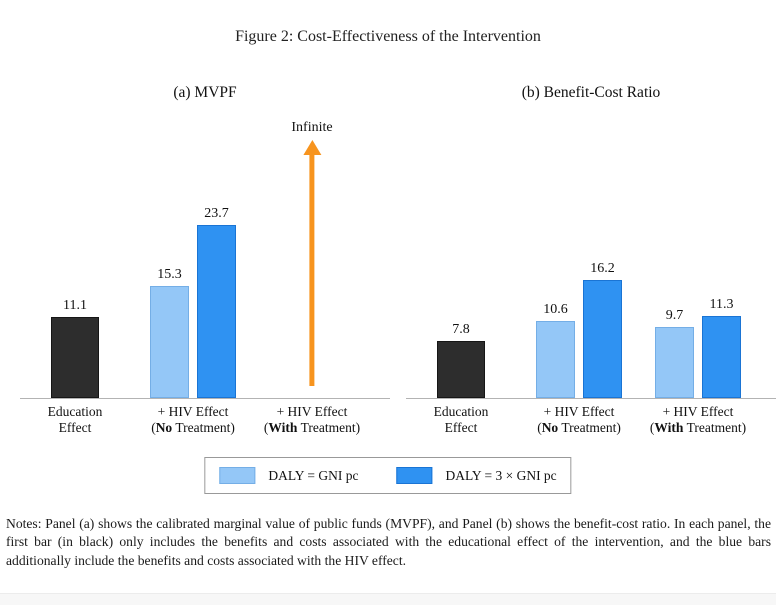 The height and width of the screenshot is (605, 776). I want to click on bar-wrap: 15.3, so click(169, 332).